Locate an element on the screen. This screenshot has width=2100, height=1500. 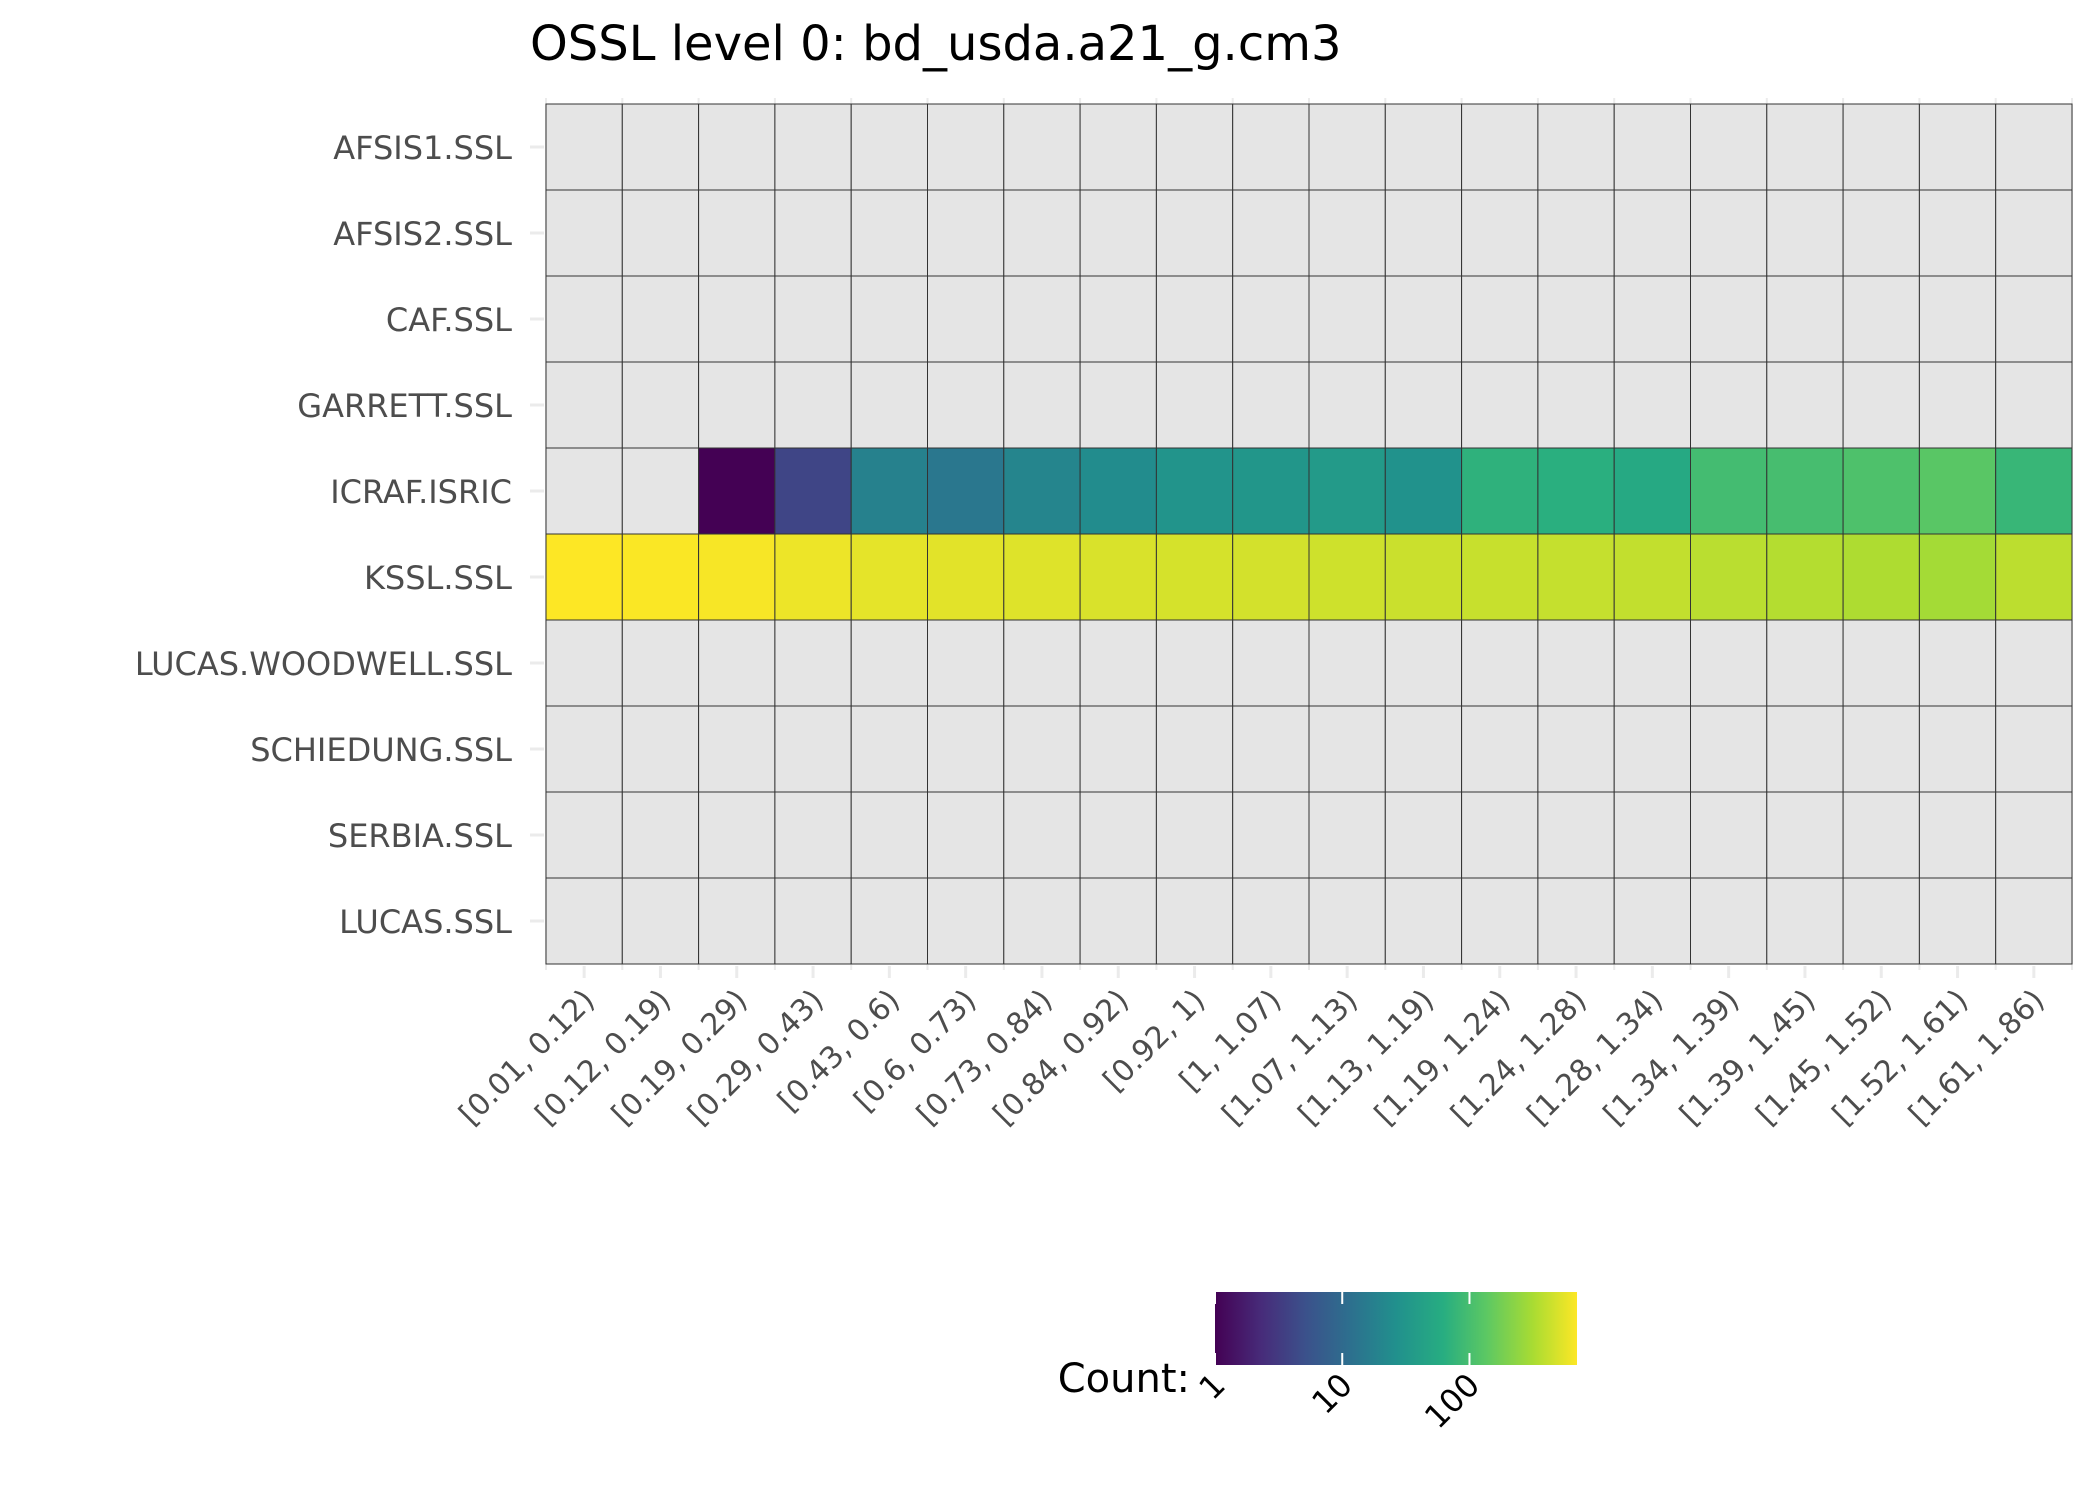
y-tick-label: KSSL.SSL is located at coordinates (438, 578).